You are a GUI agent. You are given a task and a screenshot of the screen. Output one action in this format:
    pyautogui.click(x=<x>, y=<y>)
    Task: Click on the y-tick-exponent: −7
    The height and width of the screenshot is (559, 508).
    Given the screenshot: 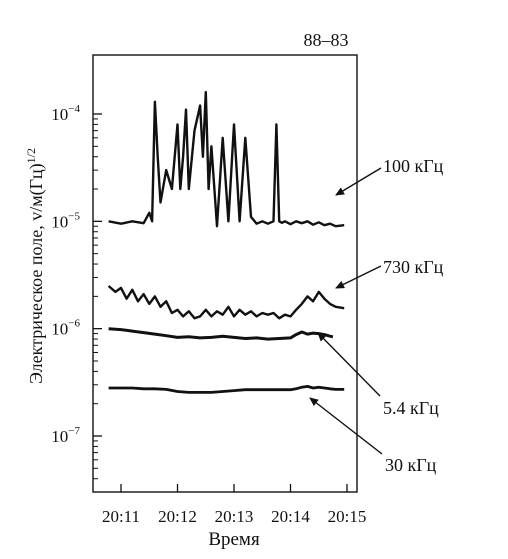 What is the action you would take?
    pyautogui.click(x=74, y=431)
    